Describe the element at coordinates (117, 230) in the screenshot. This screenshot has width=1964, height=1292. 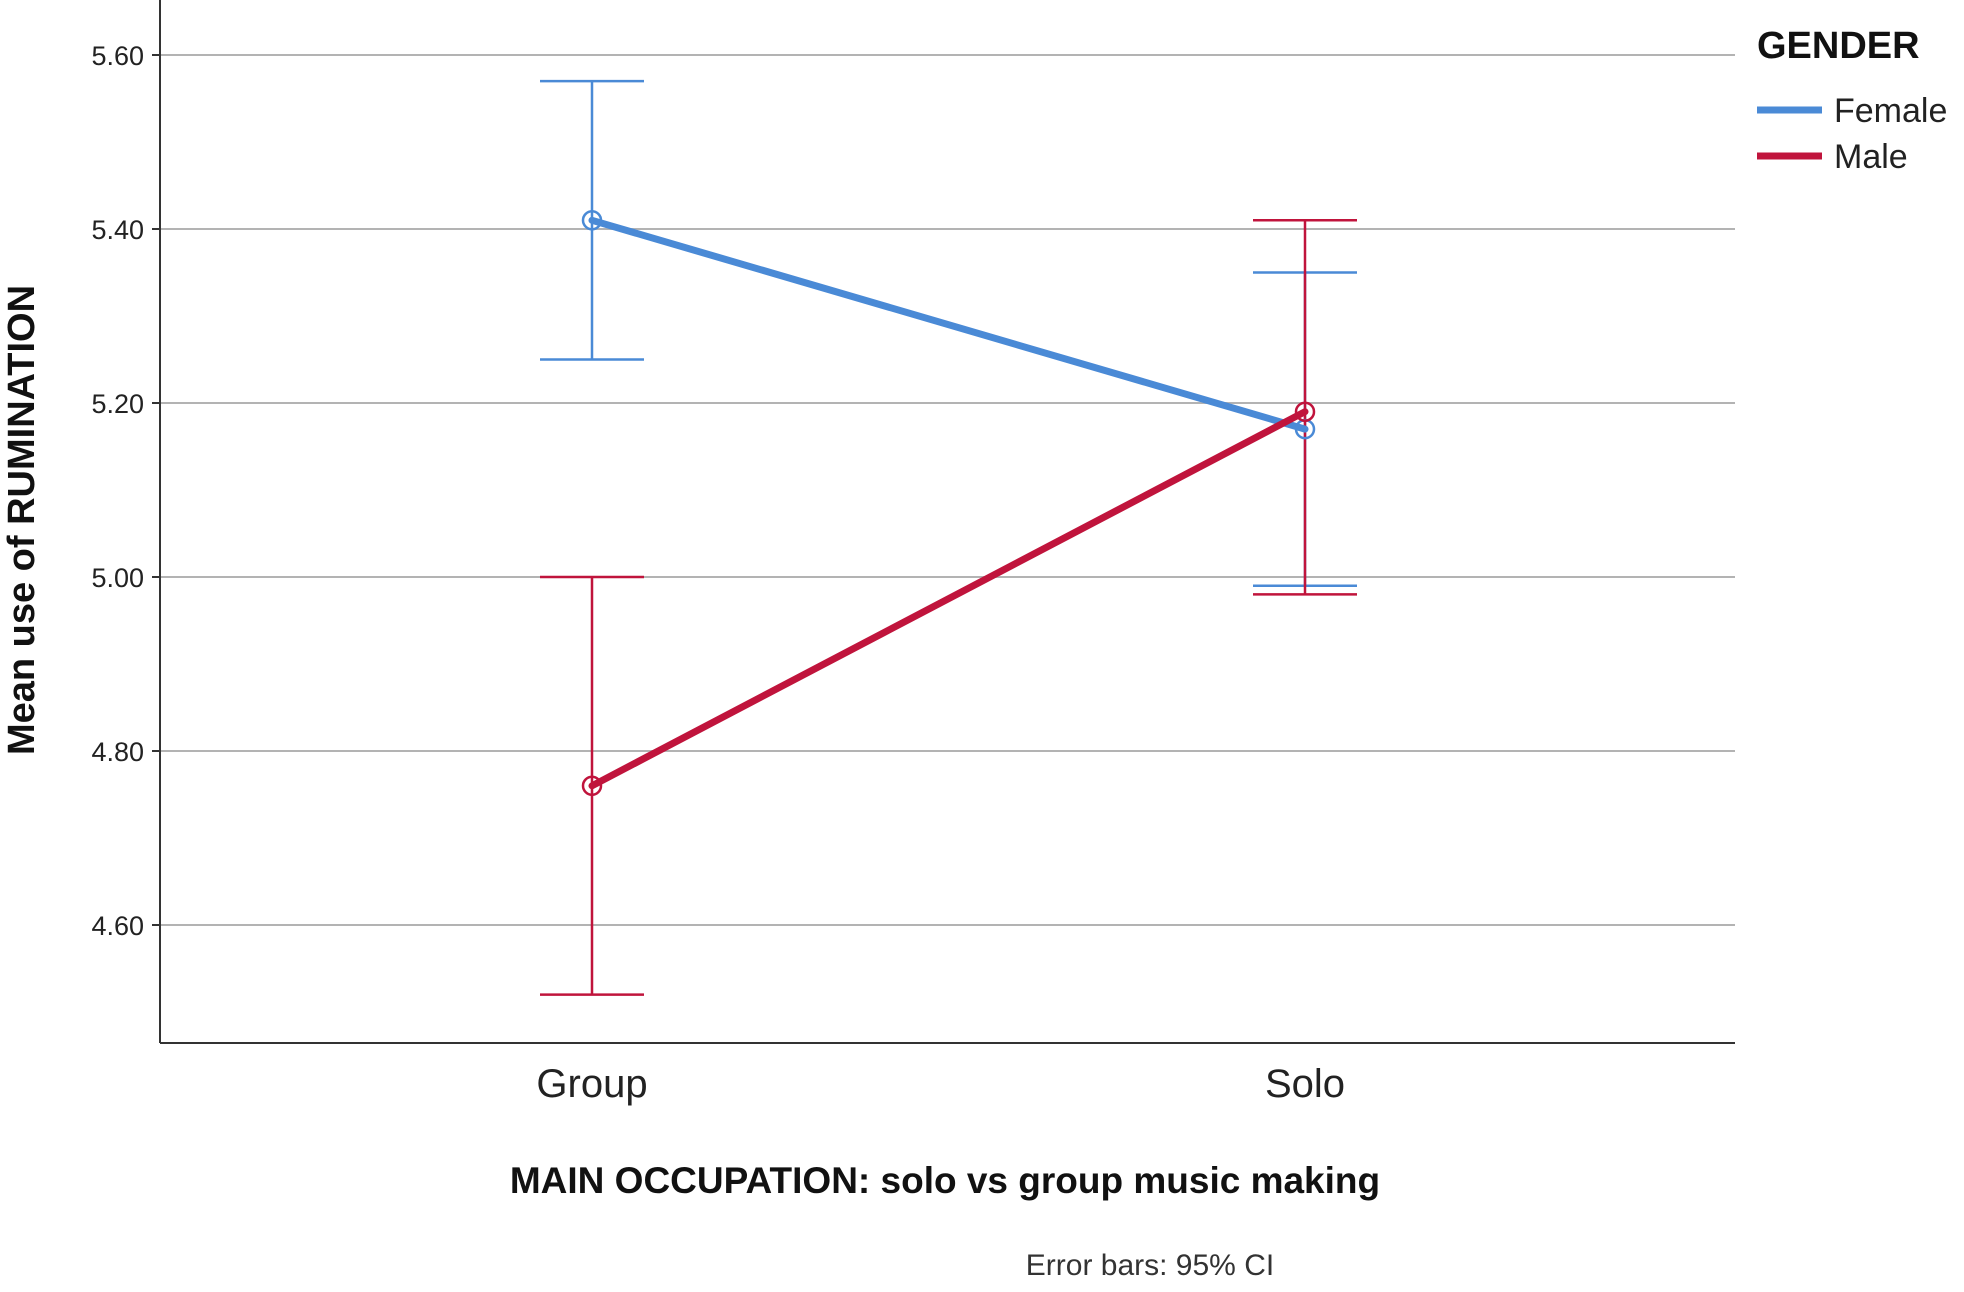
I see `y-tick-label: 5.40` at that location.